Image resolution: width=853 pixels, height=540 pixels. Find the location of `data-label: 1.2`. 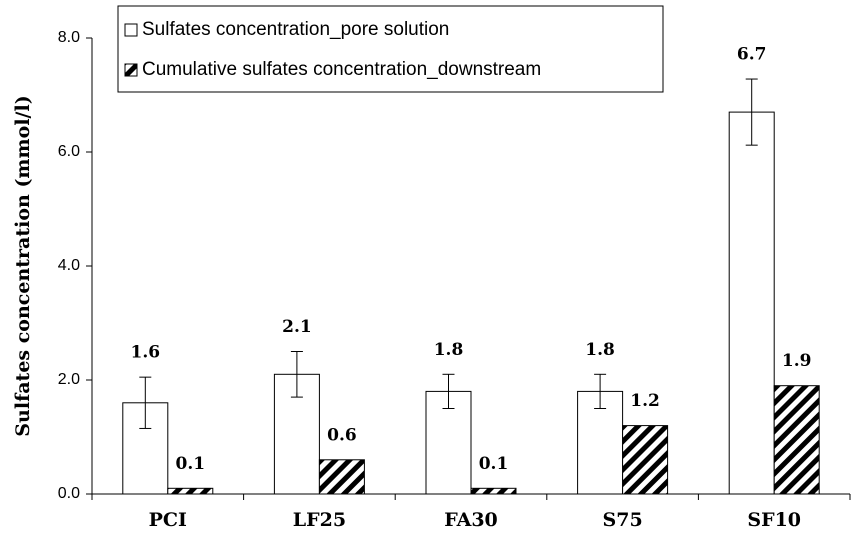

data-label: 1.2 is located at coordinates (645, 401).